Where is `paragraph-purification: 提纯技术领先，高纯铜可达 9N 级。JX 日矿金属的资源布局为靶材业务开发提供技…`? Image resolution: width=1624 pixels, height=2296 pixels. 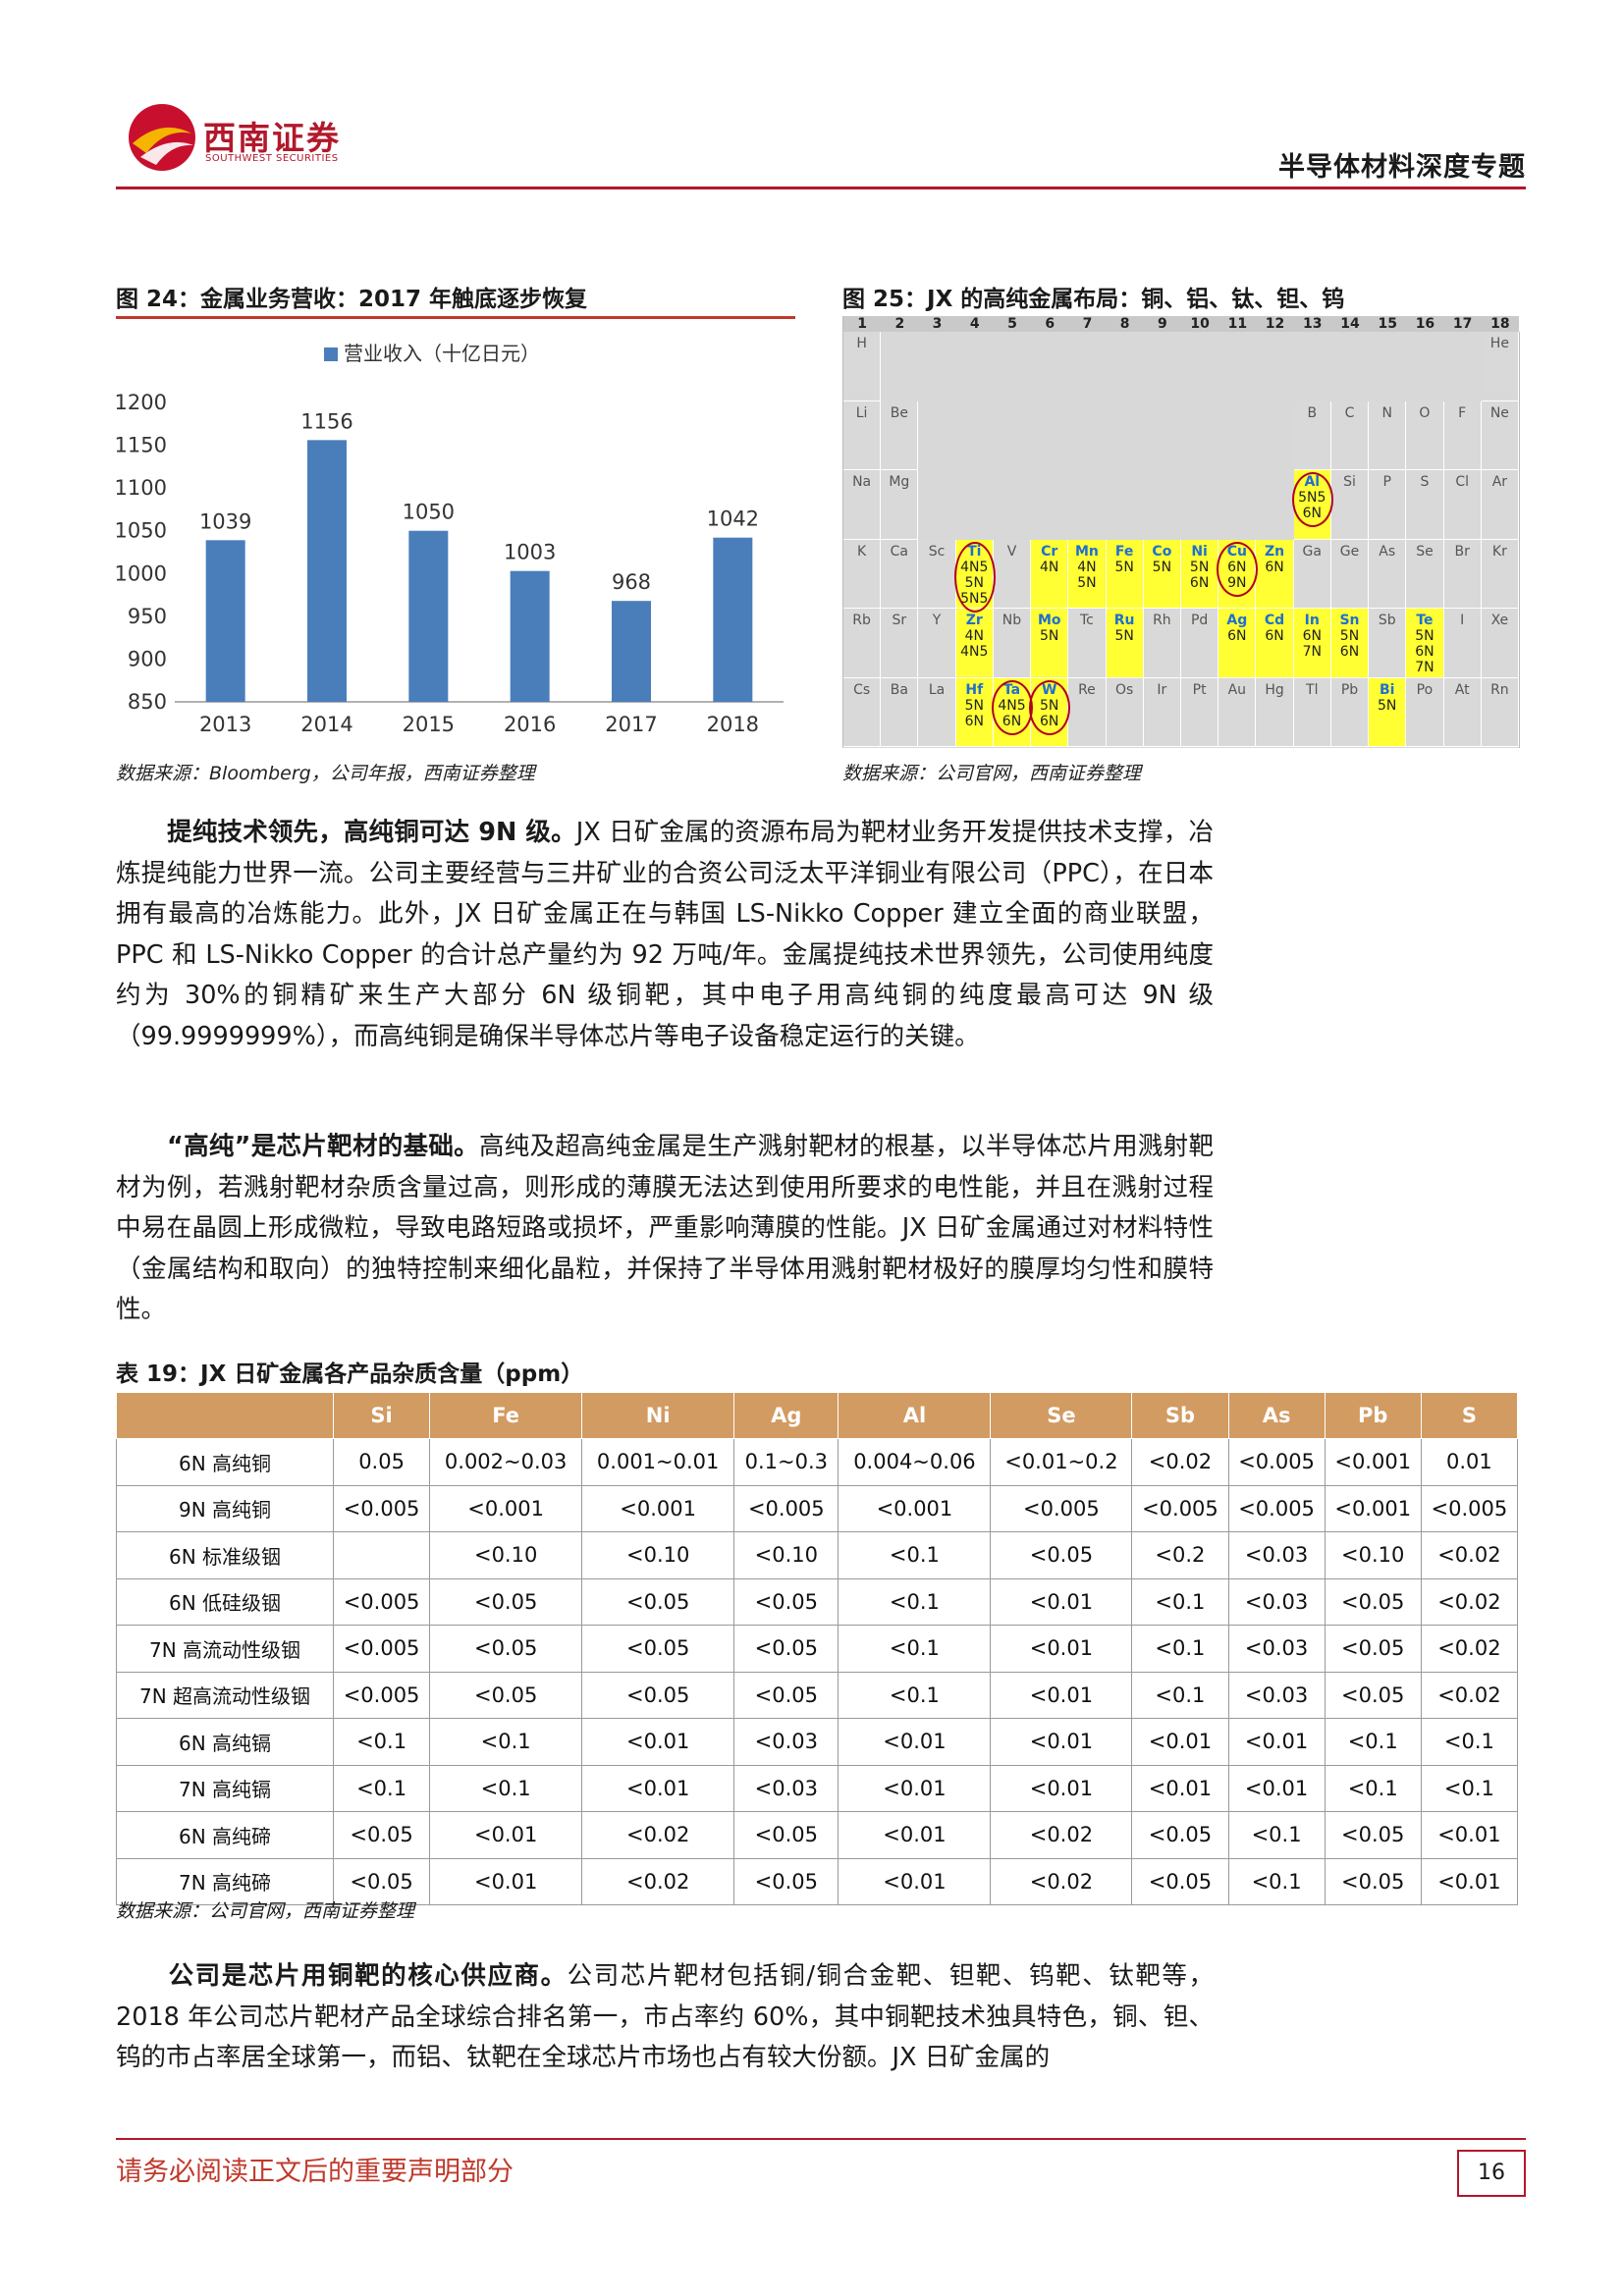
paragraph-purification: 提纯技术领先，高纯铜可达 9N 级。JX 日矿金属的资源布局为靶材业务开发提供技… is located at coordinates (665, 935).